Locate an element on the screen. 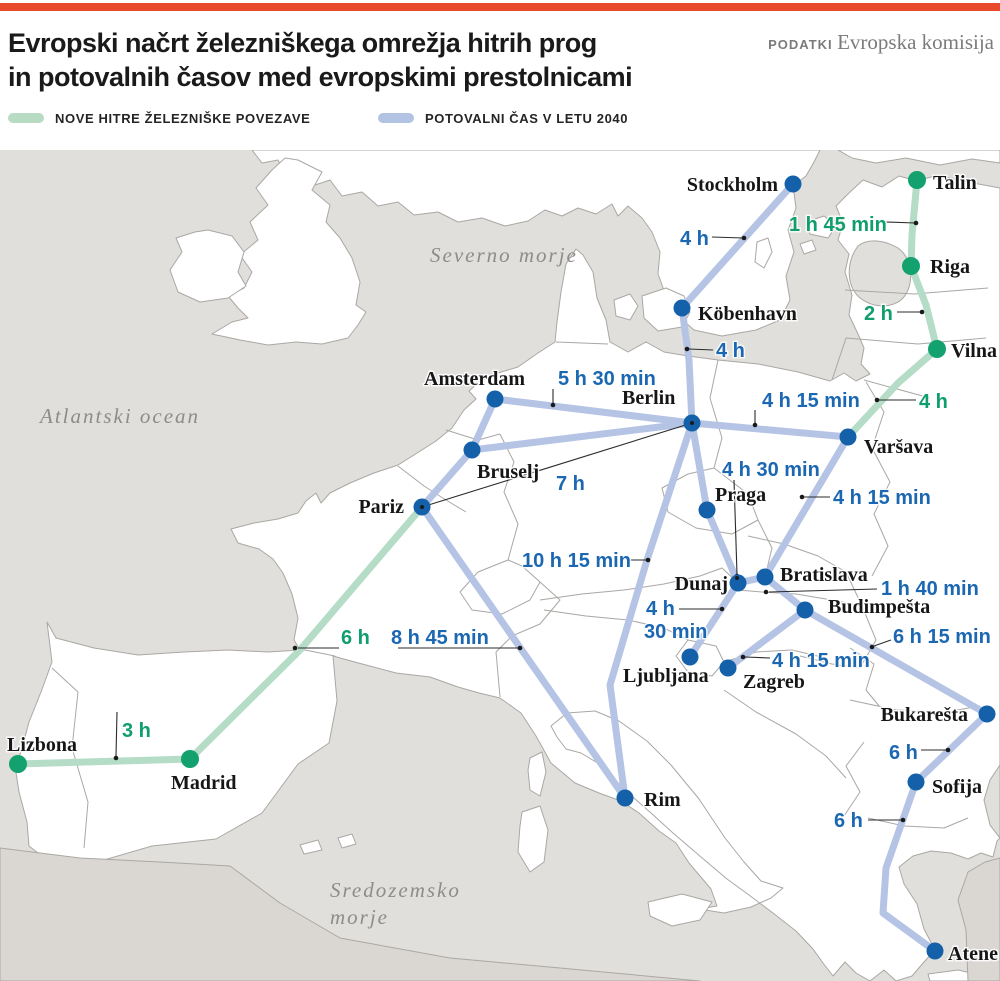  time-label-pariz-rim: 8 h 45 min is located at coordinates (440, 638).